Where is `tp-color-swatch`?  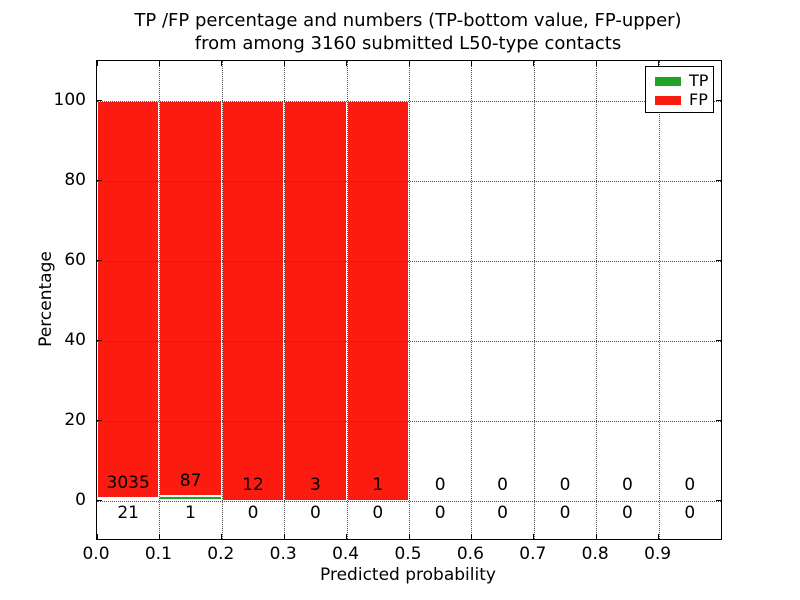 tp-color-swatch is located at coordinates (668, 81).